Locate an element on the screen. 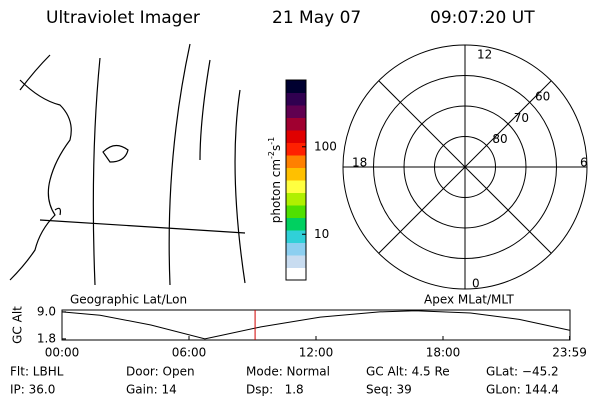 Image resolution: width=600 pixels, height=400 pixels. y-axis-label: GC Alt is located at coordinates (18, 325).